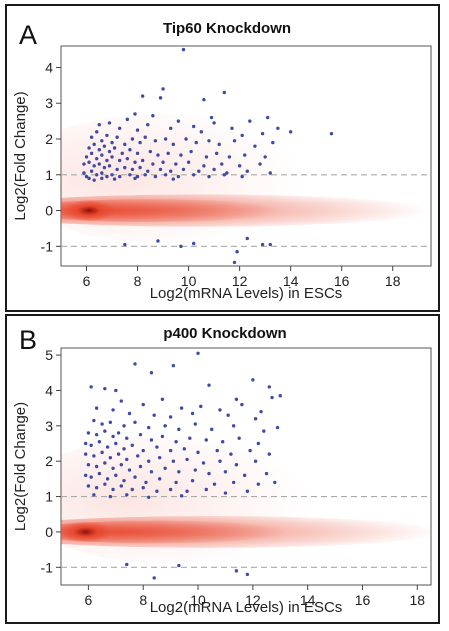 This screenshot has height=631, width=449. Describe the element at coordinates (49, 426) in the screenshot. I see `y-tick-label: 3` at that location.